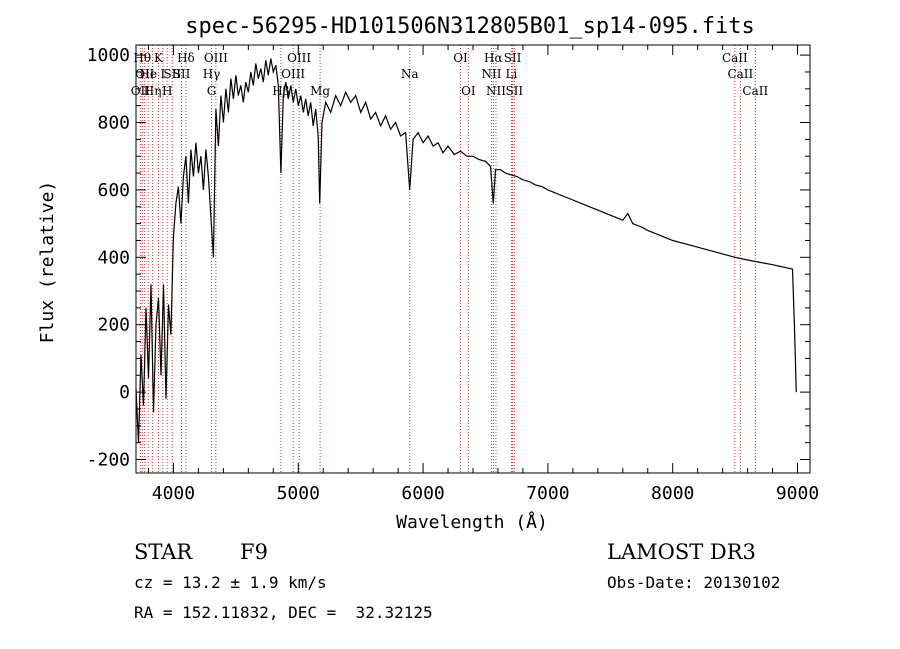 The width and height of the screenshot is (900, 649). What do you see at coordinates (113, 123) in the screenshot?
I see `y-tick-label: 800` at bounding box center [113, 123].